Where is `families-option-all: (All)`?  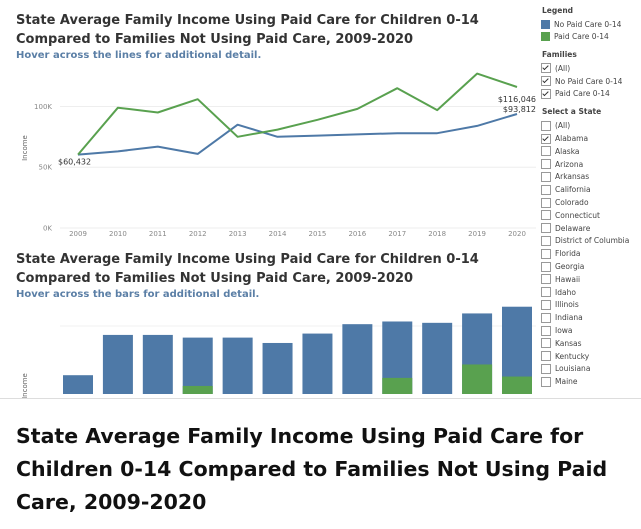
families-option-all: (All) is located at coordinates (591, 68).